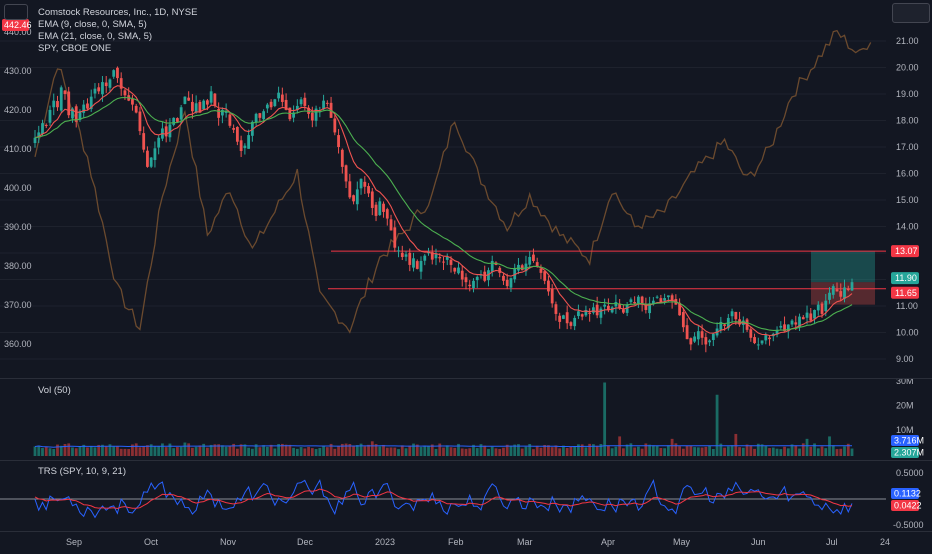 Image resolution: width=932 pixels, height=554 pixels. What do you see at coordinates (911, 13) in the screenshot?
I see `top-right-toolbar-button` at bounding box center [911, 13].